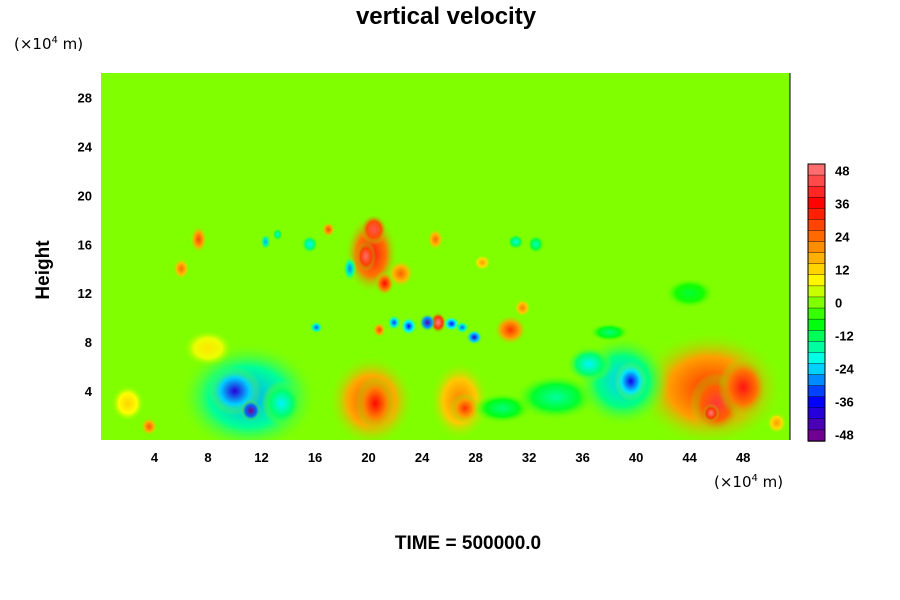 This screenshot has height=600, width=900. What do you see at coordinates (842, 237) in the screenshot?
I see `colorbar-tick-label: 24` at bounding box center [842, 237].